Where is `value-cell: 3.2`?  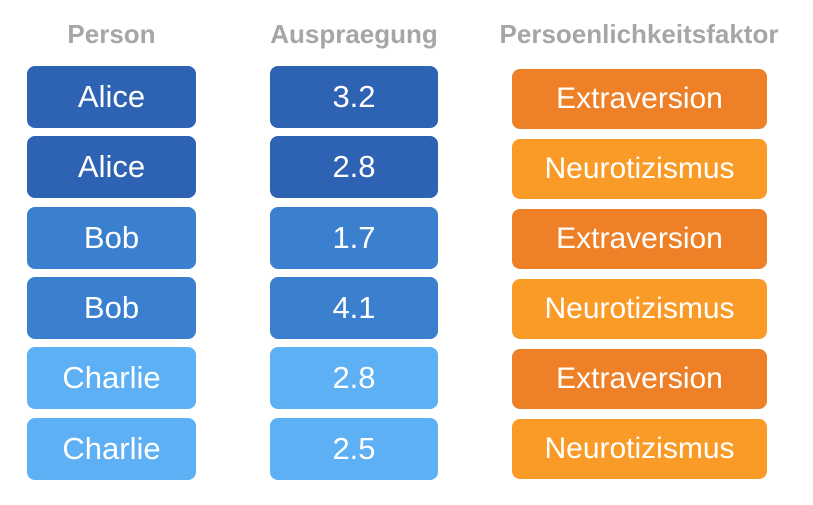
value-cell: 3.2 is located at coordinates (354, 97).